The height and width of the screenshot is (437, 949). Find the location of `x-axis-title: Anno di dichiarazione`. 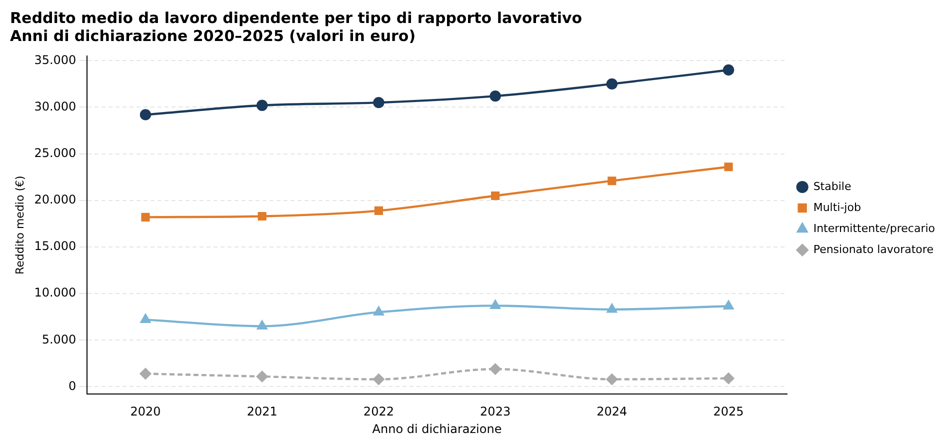

x-axis-title: Anno di dichiarazione is located at coordinates (437, 429).